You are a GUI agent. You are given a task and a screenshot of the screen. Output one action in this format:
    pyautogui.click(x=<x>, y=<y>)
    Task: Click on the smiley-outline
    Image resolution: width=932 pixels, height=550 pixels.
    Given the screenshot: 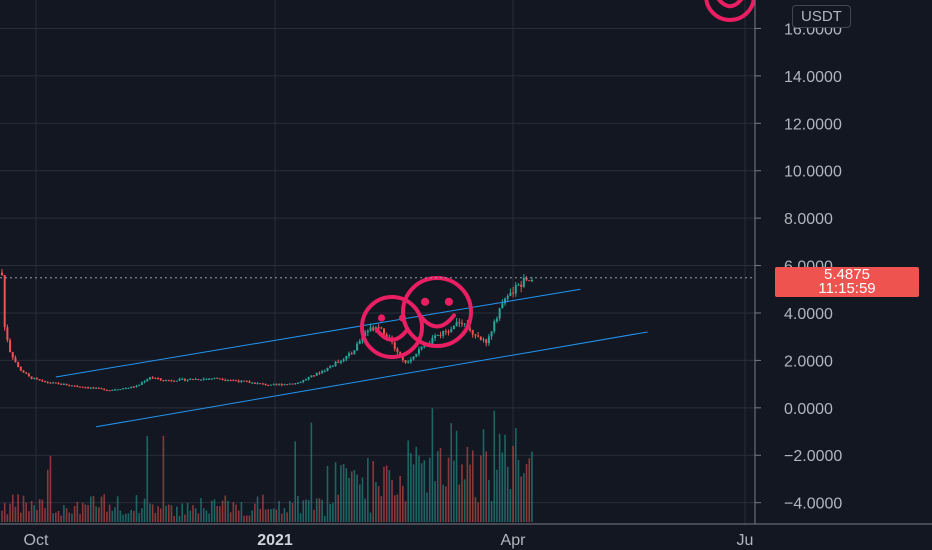 What is the action you would take?
    pyautogui.click(x=730, y=11)
    